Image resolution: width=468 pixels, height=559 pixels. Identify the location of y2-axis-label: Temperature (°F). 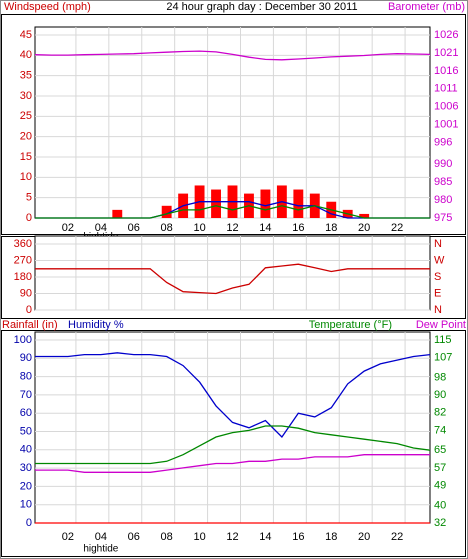
(350, 325).